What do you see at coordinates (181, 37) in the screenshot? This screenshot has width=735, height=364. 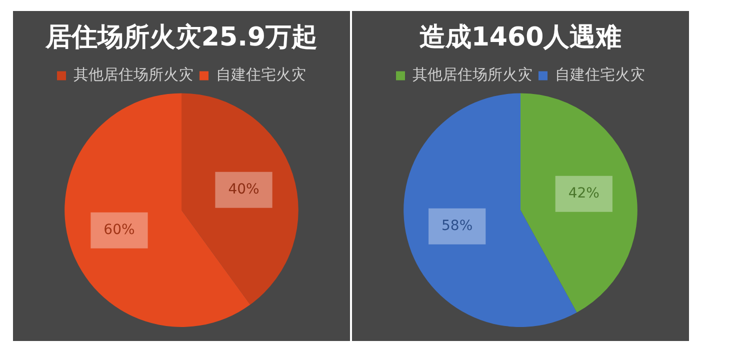 I see `chart-title: 居住场所火灾25.9万起` at bounding box center [181, 37].